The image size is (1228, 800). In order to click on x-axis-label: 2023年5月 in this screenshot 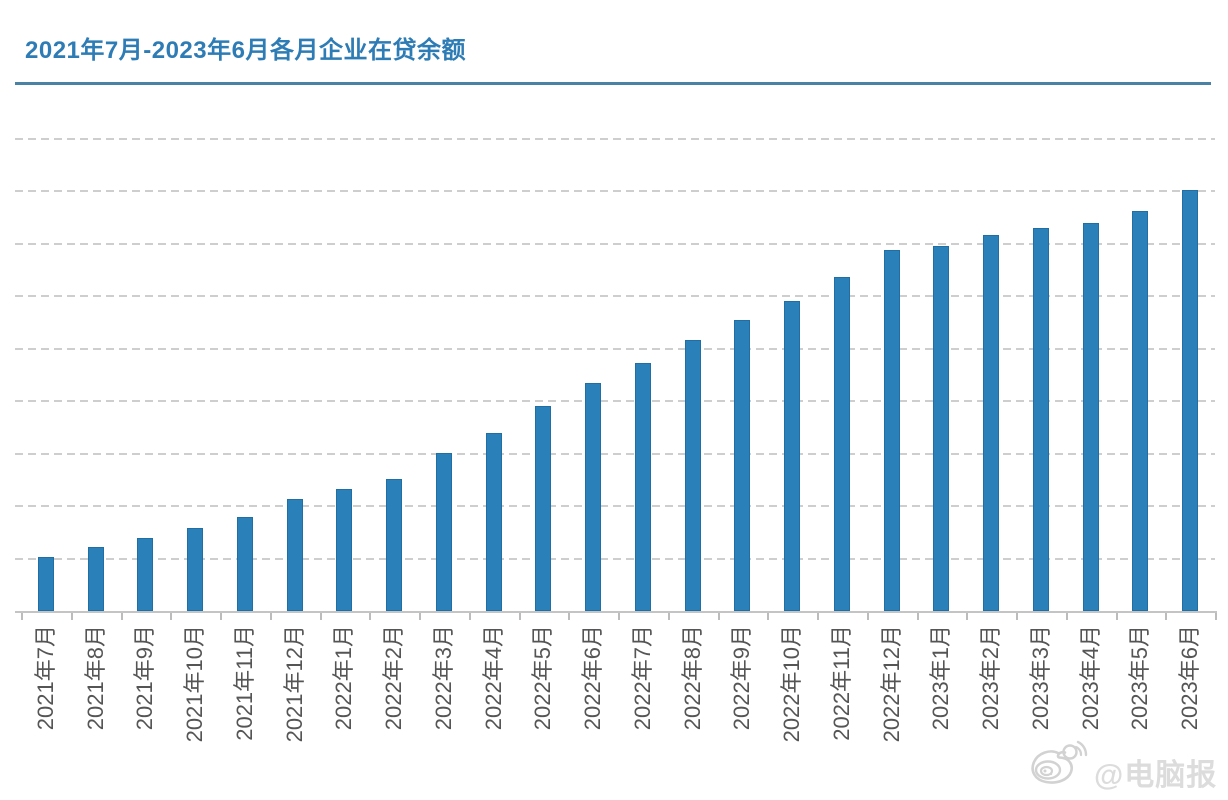, I will do `click(1140, 678)`.